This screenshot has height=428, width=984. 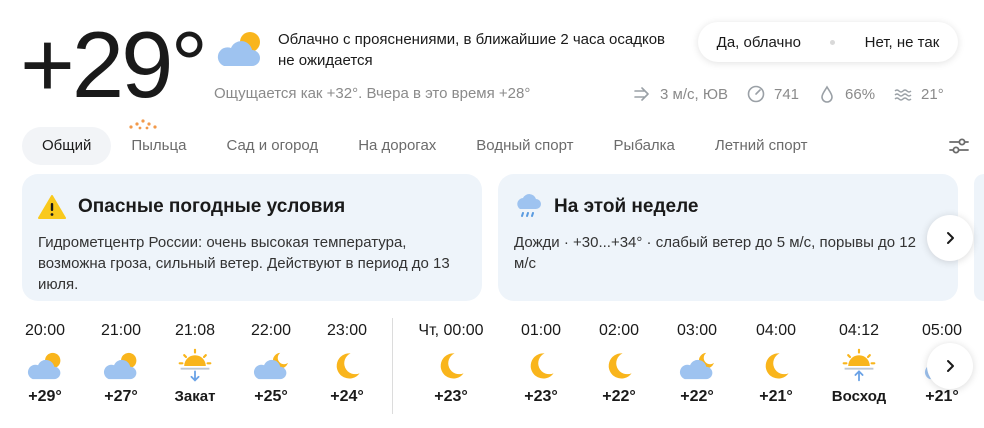 What do you see at coordinates (121, 396) in the screenshot?
I see `hourly-value: +27°` at bounding box center [121, 396].